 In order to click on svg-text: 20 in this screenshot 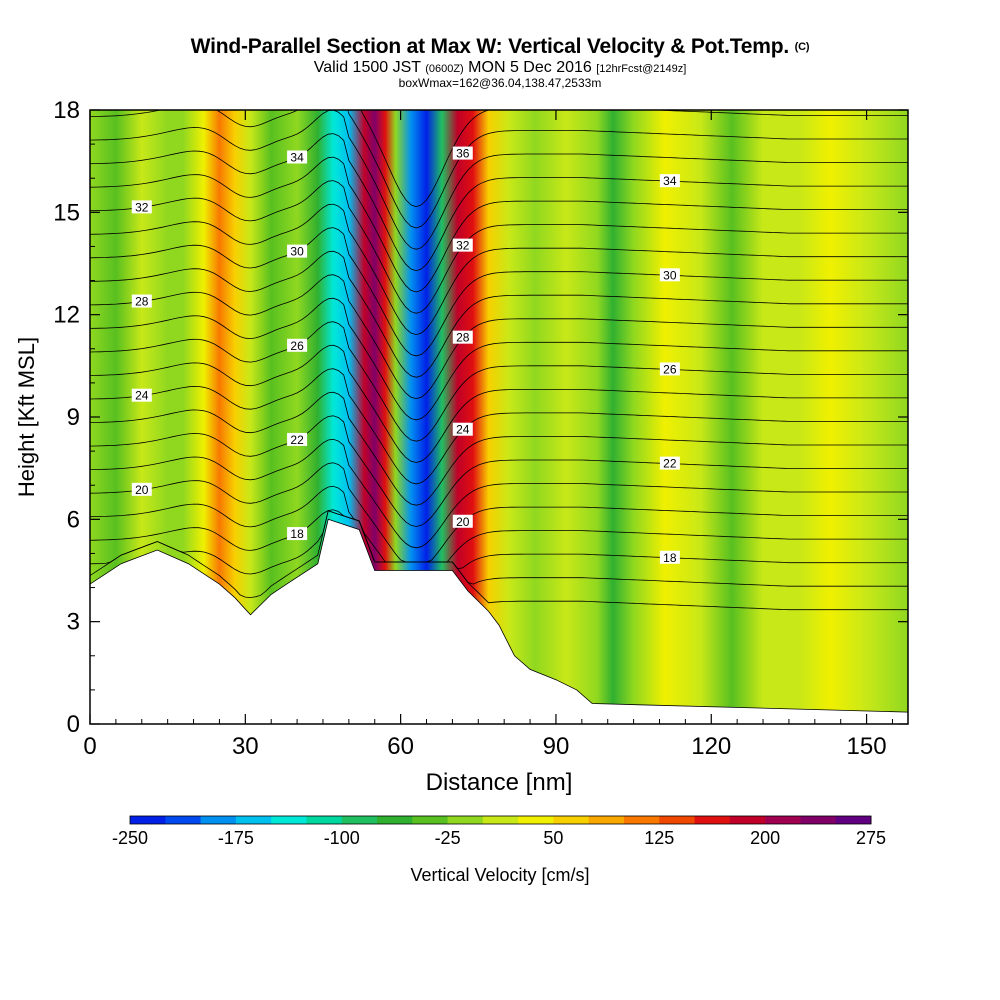, I will do `click(142, 490)`.